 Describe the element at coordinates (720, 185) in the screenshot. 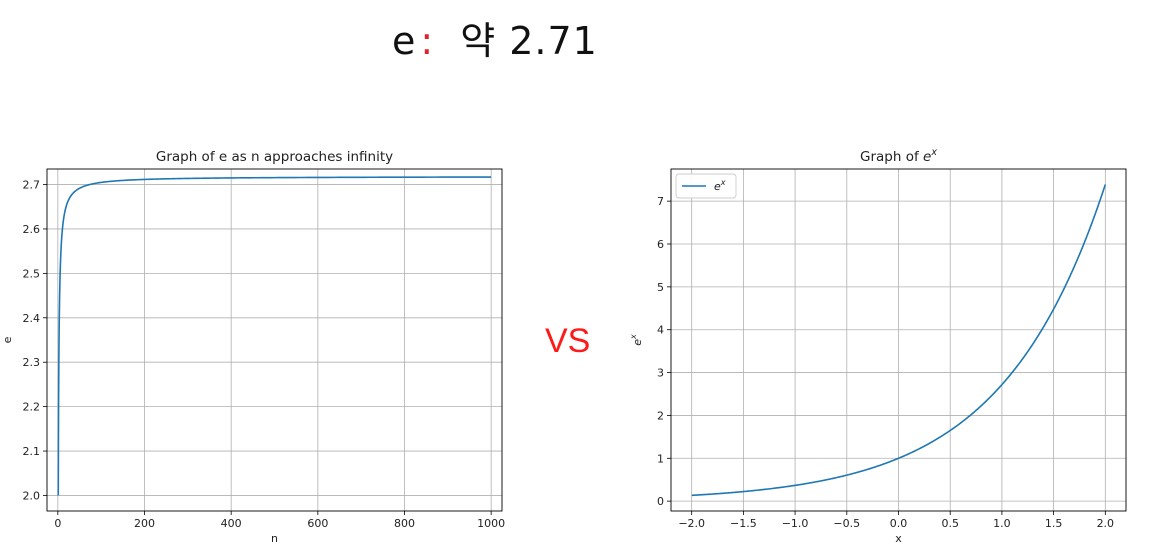

I see `legend-label: ex` at that location.